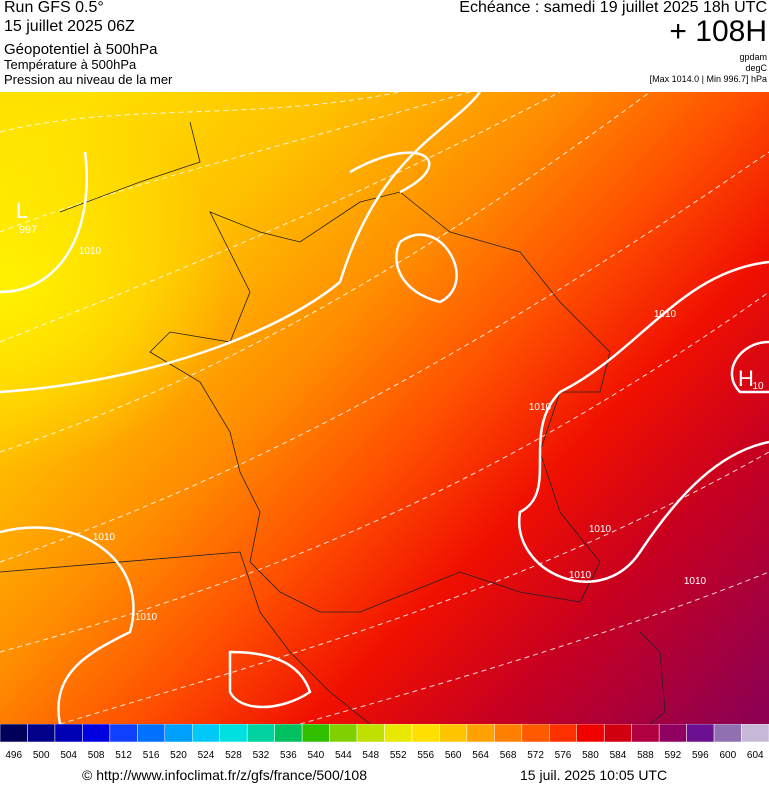 This screenshot has height=786, width=769. Describe the element at coordinates (178, 755) in the screenshot. I see `colorbar-label: 520` at that location.